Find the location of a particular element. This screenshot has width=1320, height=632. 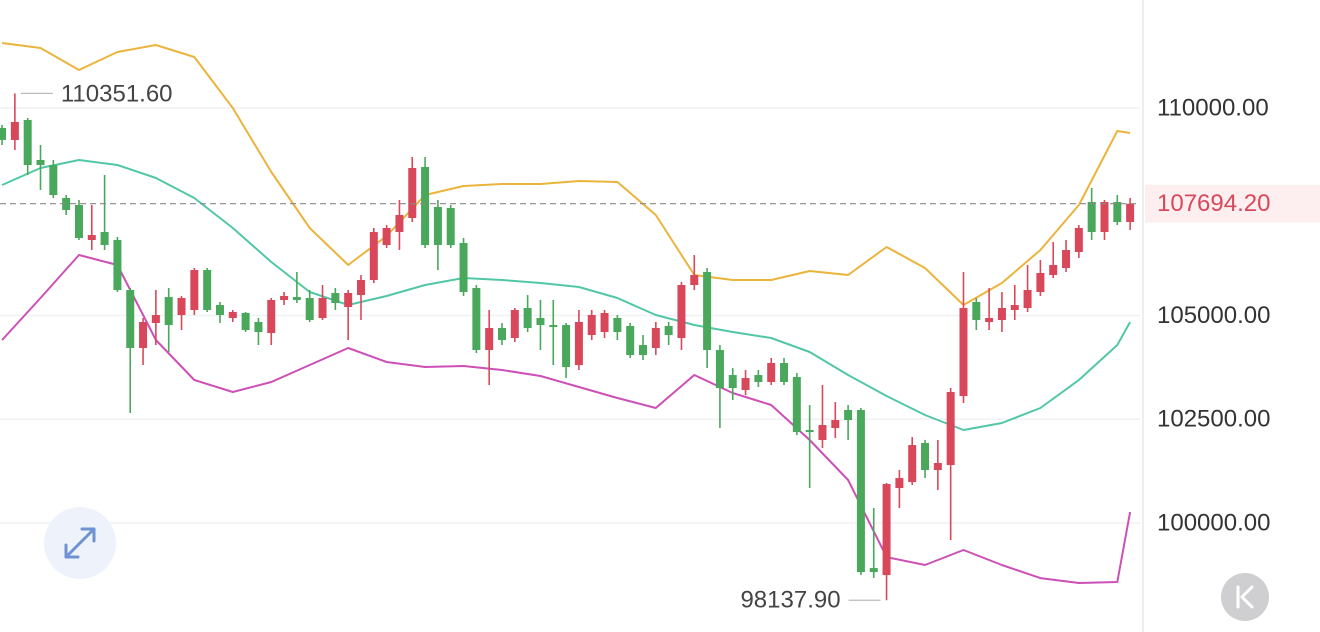

y-tick-label: 110000.00 is located at coordinates (1213, 107).